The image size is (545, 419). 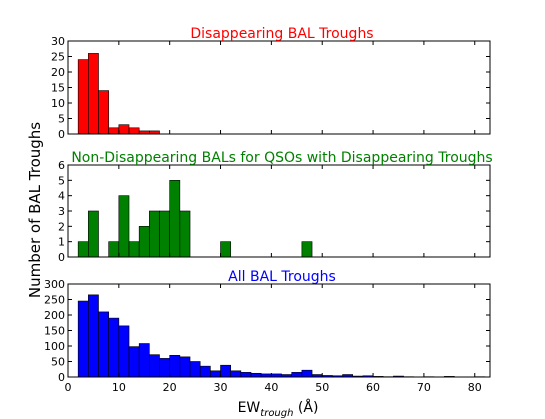 What do you see at coordinates (61, 242) in the screenshot?
I see `y-tick-label: 1` at bounding box center [61, 242].